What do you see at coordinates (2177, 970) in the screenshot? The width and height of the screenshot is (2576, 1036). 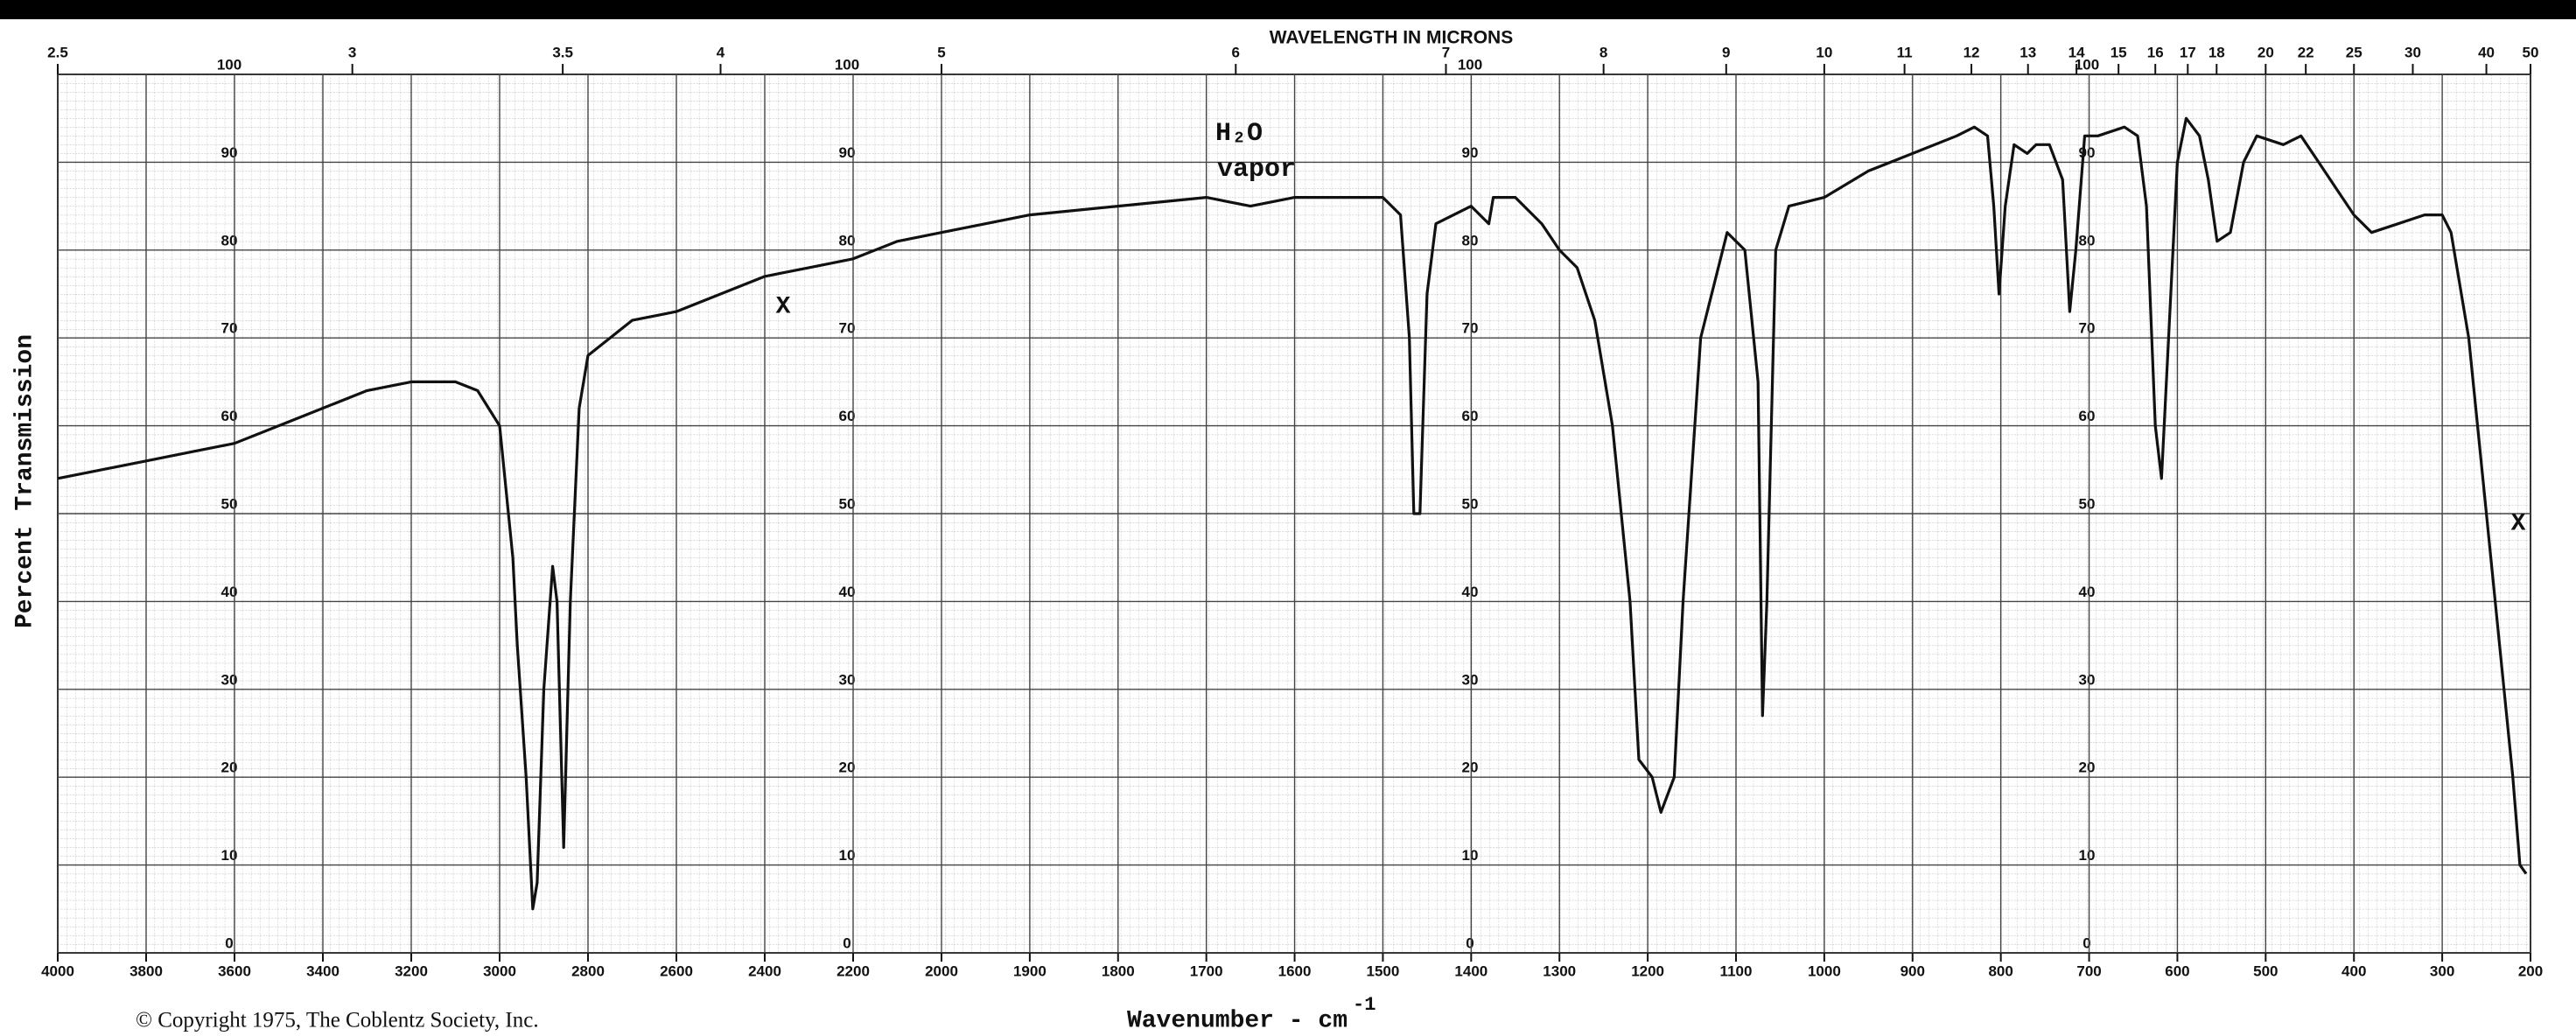 I see `x-tick-label: 600` at bounding box center [2177, 970].